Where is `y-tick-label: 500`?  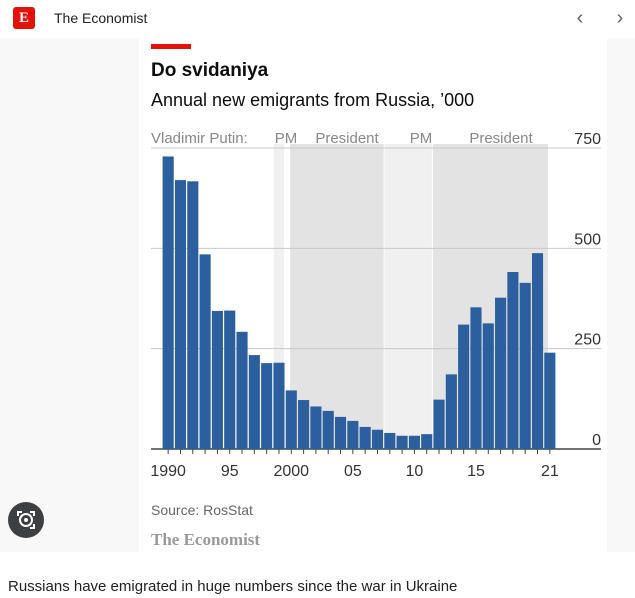 y-tick-label: 500 is located at coordinates (587, 239).